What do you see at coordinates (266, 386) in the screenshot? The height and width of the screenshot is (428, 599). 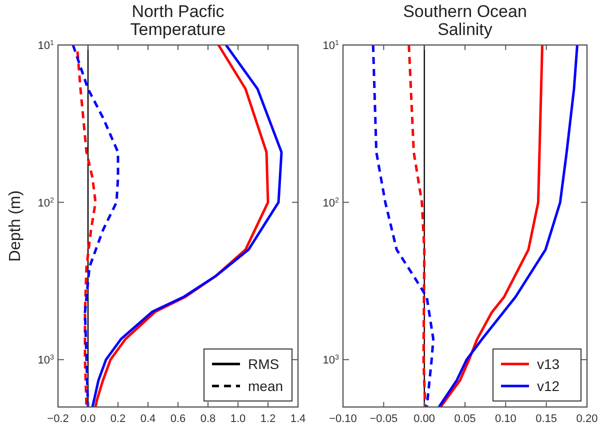 I see `annotation: mean` at bounding box center [266, 386].